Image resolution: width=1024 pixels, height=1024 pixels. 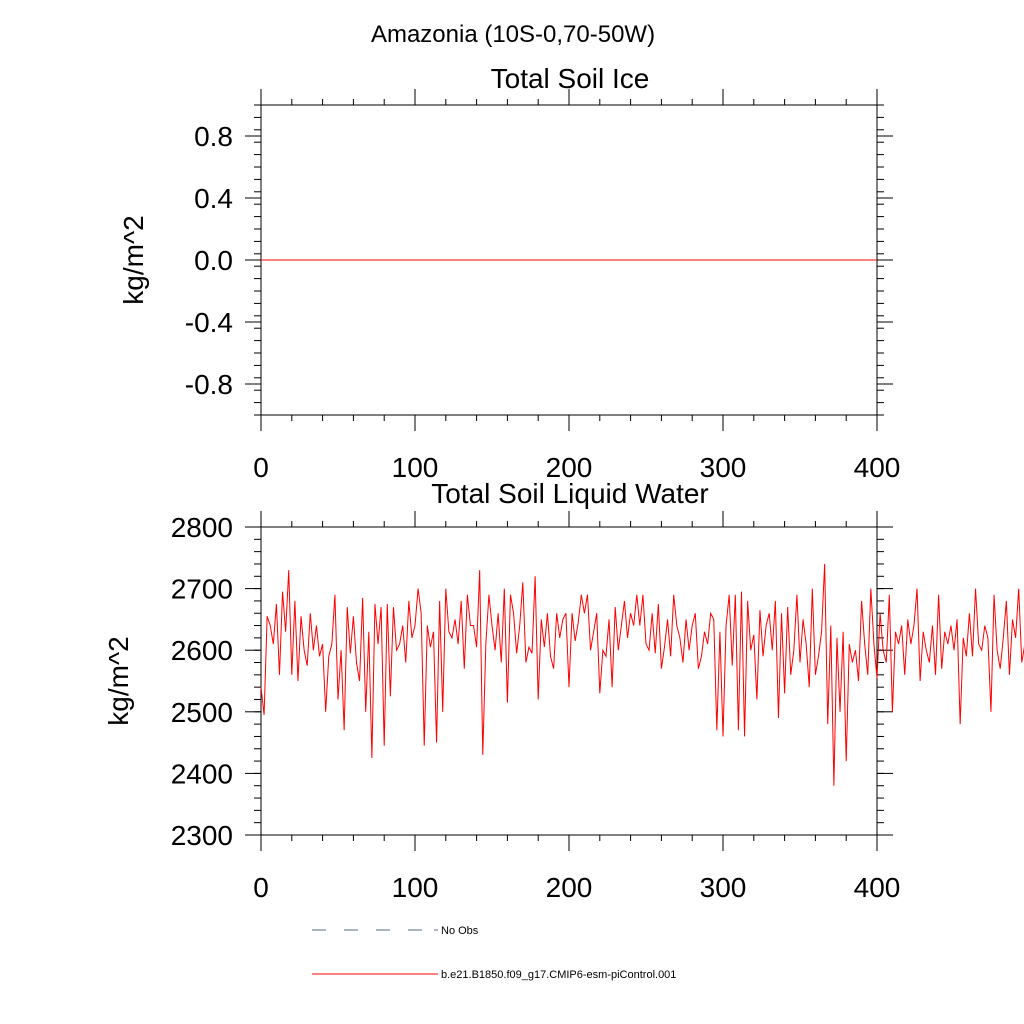 I want to click on y-tick-label: 2800, so click(x=202, y=527).